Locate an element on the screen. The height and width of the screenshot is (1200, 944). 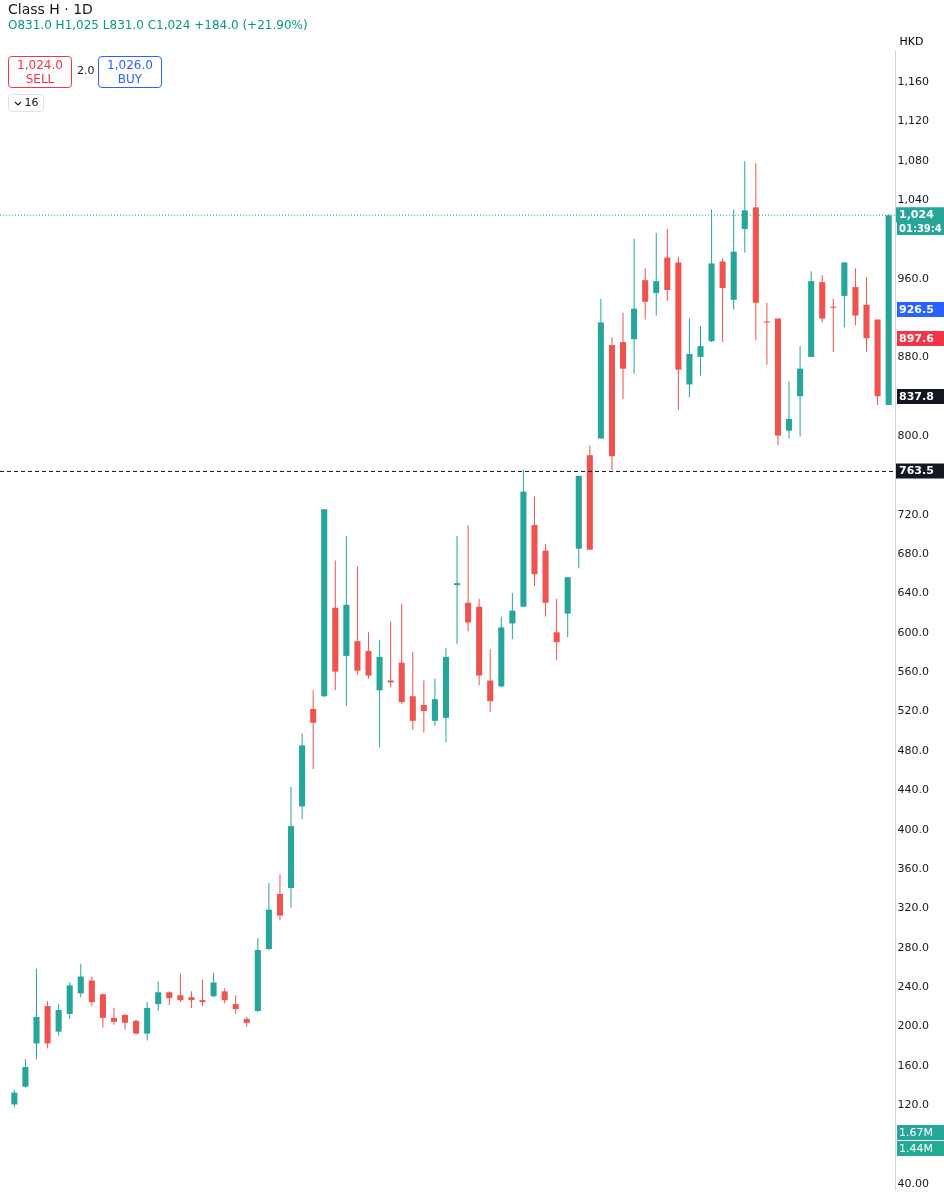
y-tick-label: 960.0 is located at coordinates (913, 278).